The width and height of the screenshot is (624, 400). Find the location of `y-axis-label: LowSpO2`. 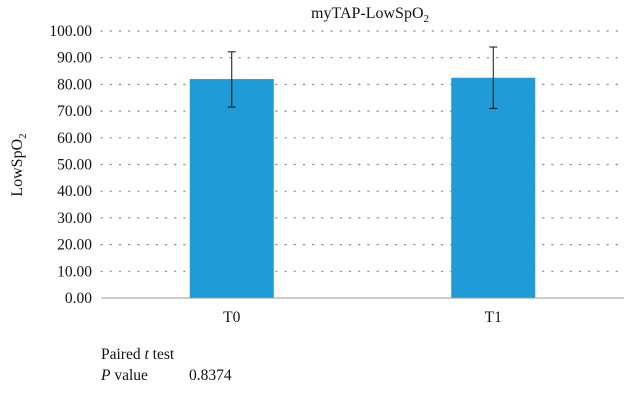

y-axis-label: LowSpO2 is located at coordinates (19, 164).